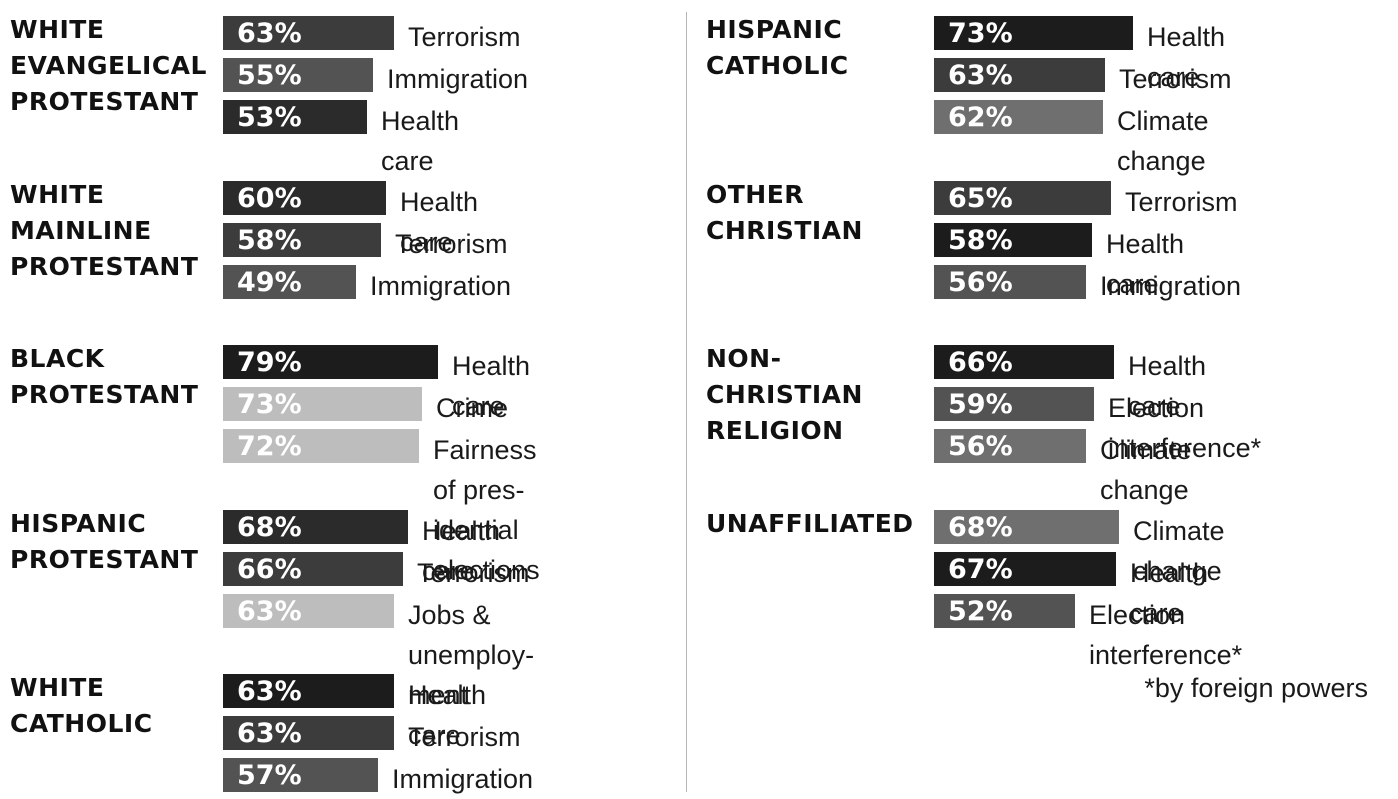 The width and height of the screenshot is (1398, 799). Describe the element at coordinates (1025, 569) in the screenshot. I see `bar: 67%` at that location.